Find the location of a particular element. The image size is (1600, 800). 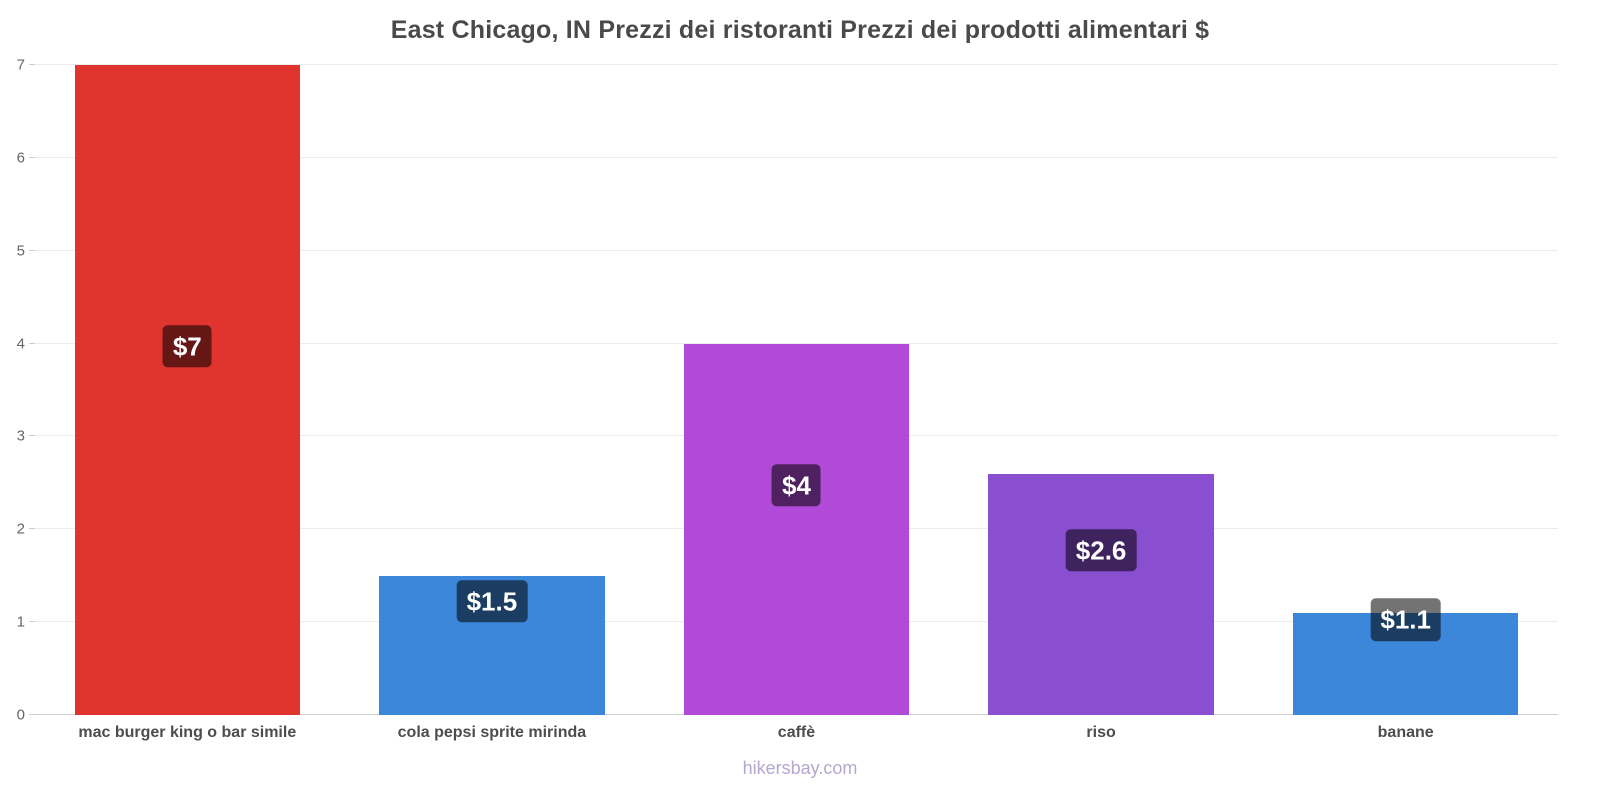

bar-value-label: $1.5 is located at coordinates (492, 601).